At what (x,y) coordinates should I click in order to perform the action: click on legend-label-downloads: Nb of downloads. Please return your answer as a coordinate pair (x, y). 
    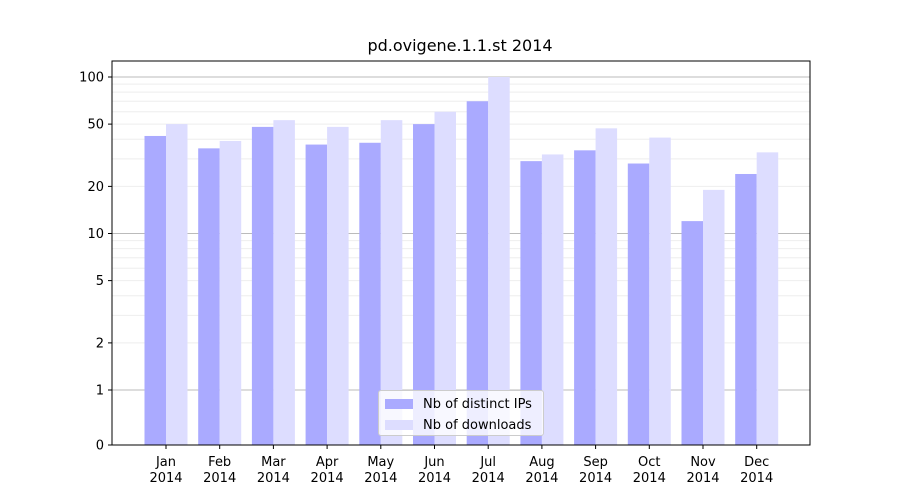
    Looking at the image, I should click on (477, 425).